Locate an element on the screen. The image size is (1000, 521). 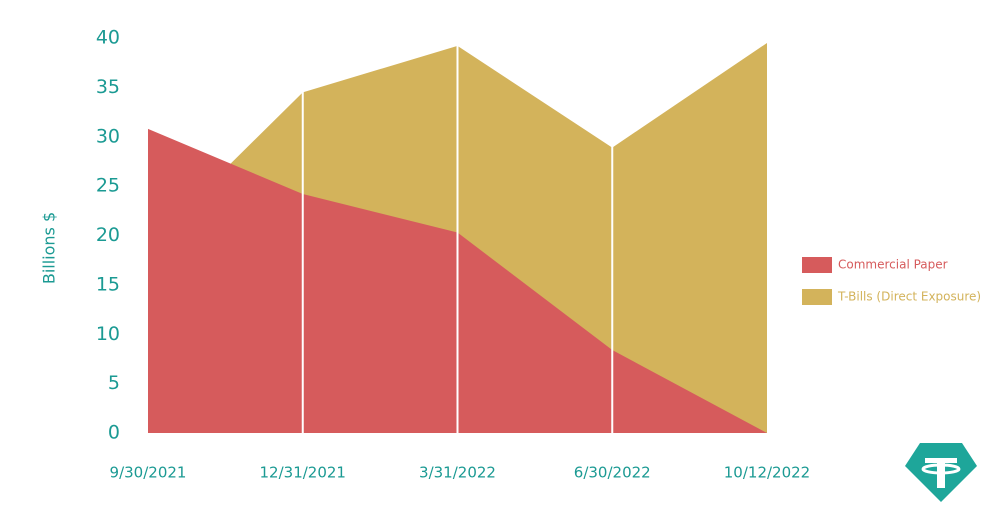
y-tick-label: 10 is located at coordinates (108, 334).